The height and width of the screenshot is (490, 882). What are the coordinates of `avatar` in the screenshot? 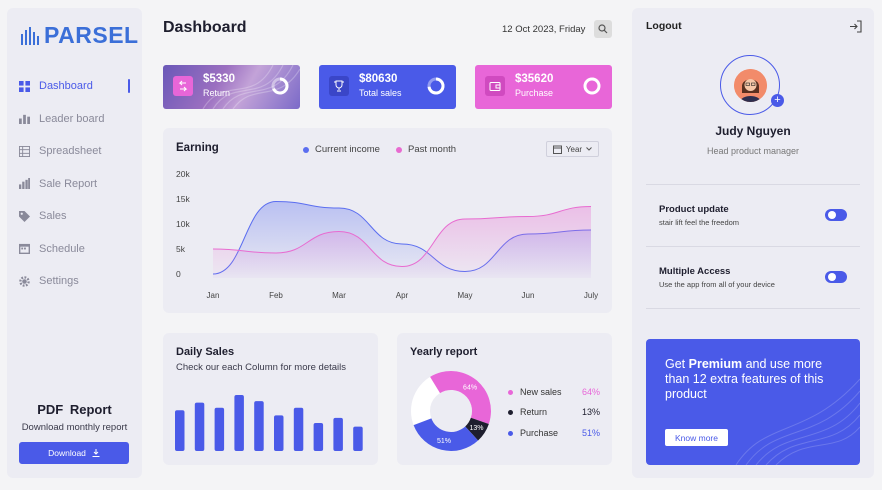 It's located at (750, 85).